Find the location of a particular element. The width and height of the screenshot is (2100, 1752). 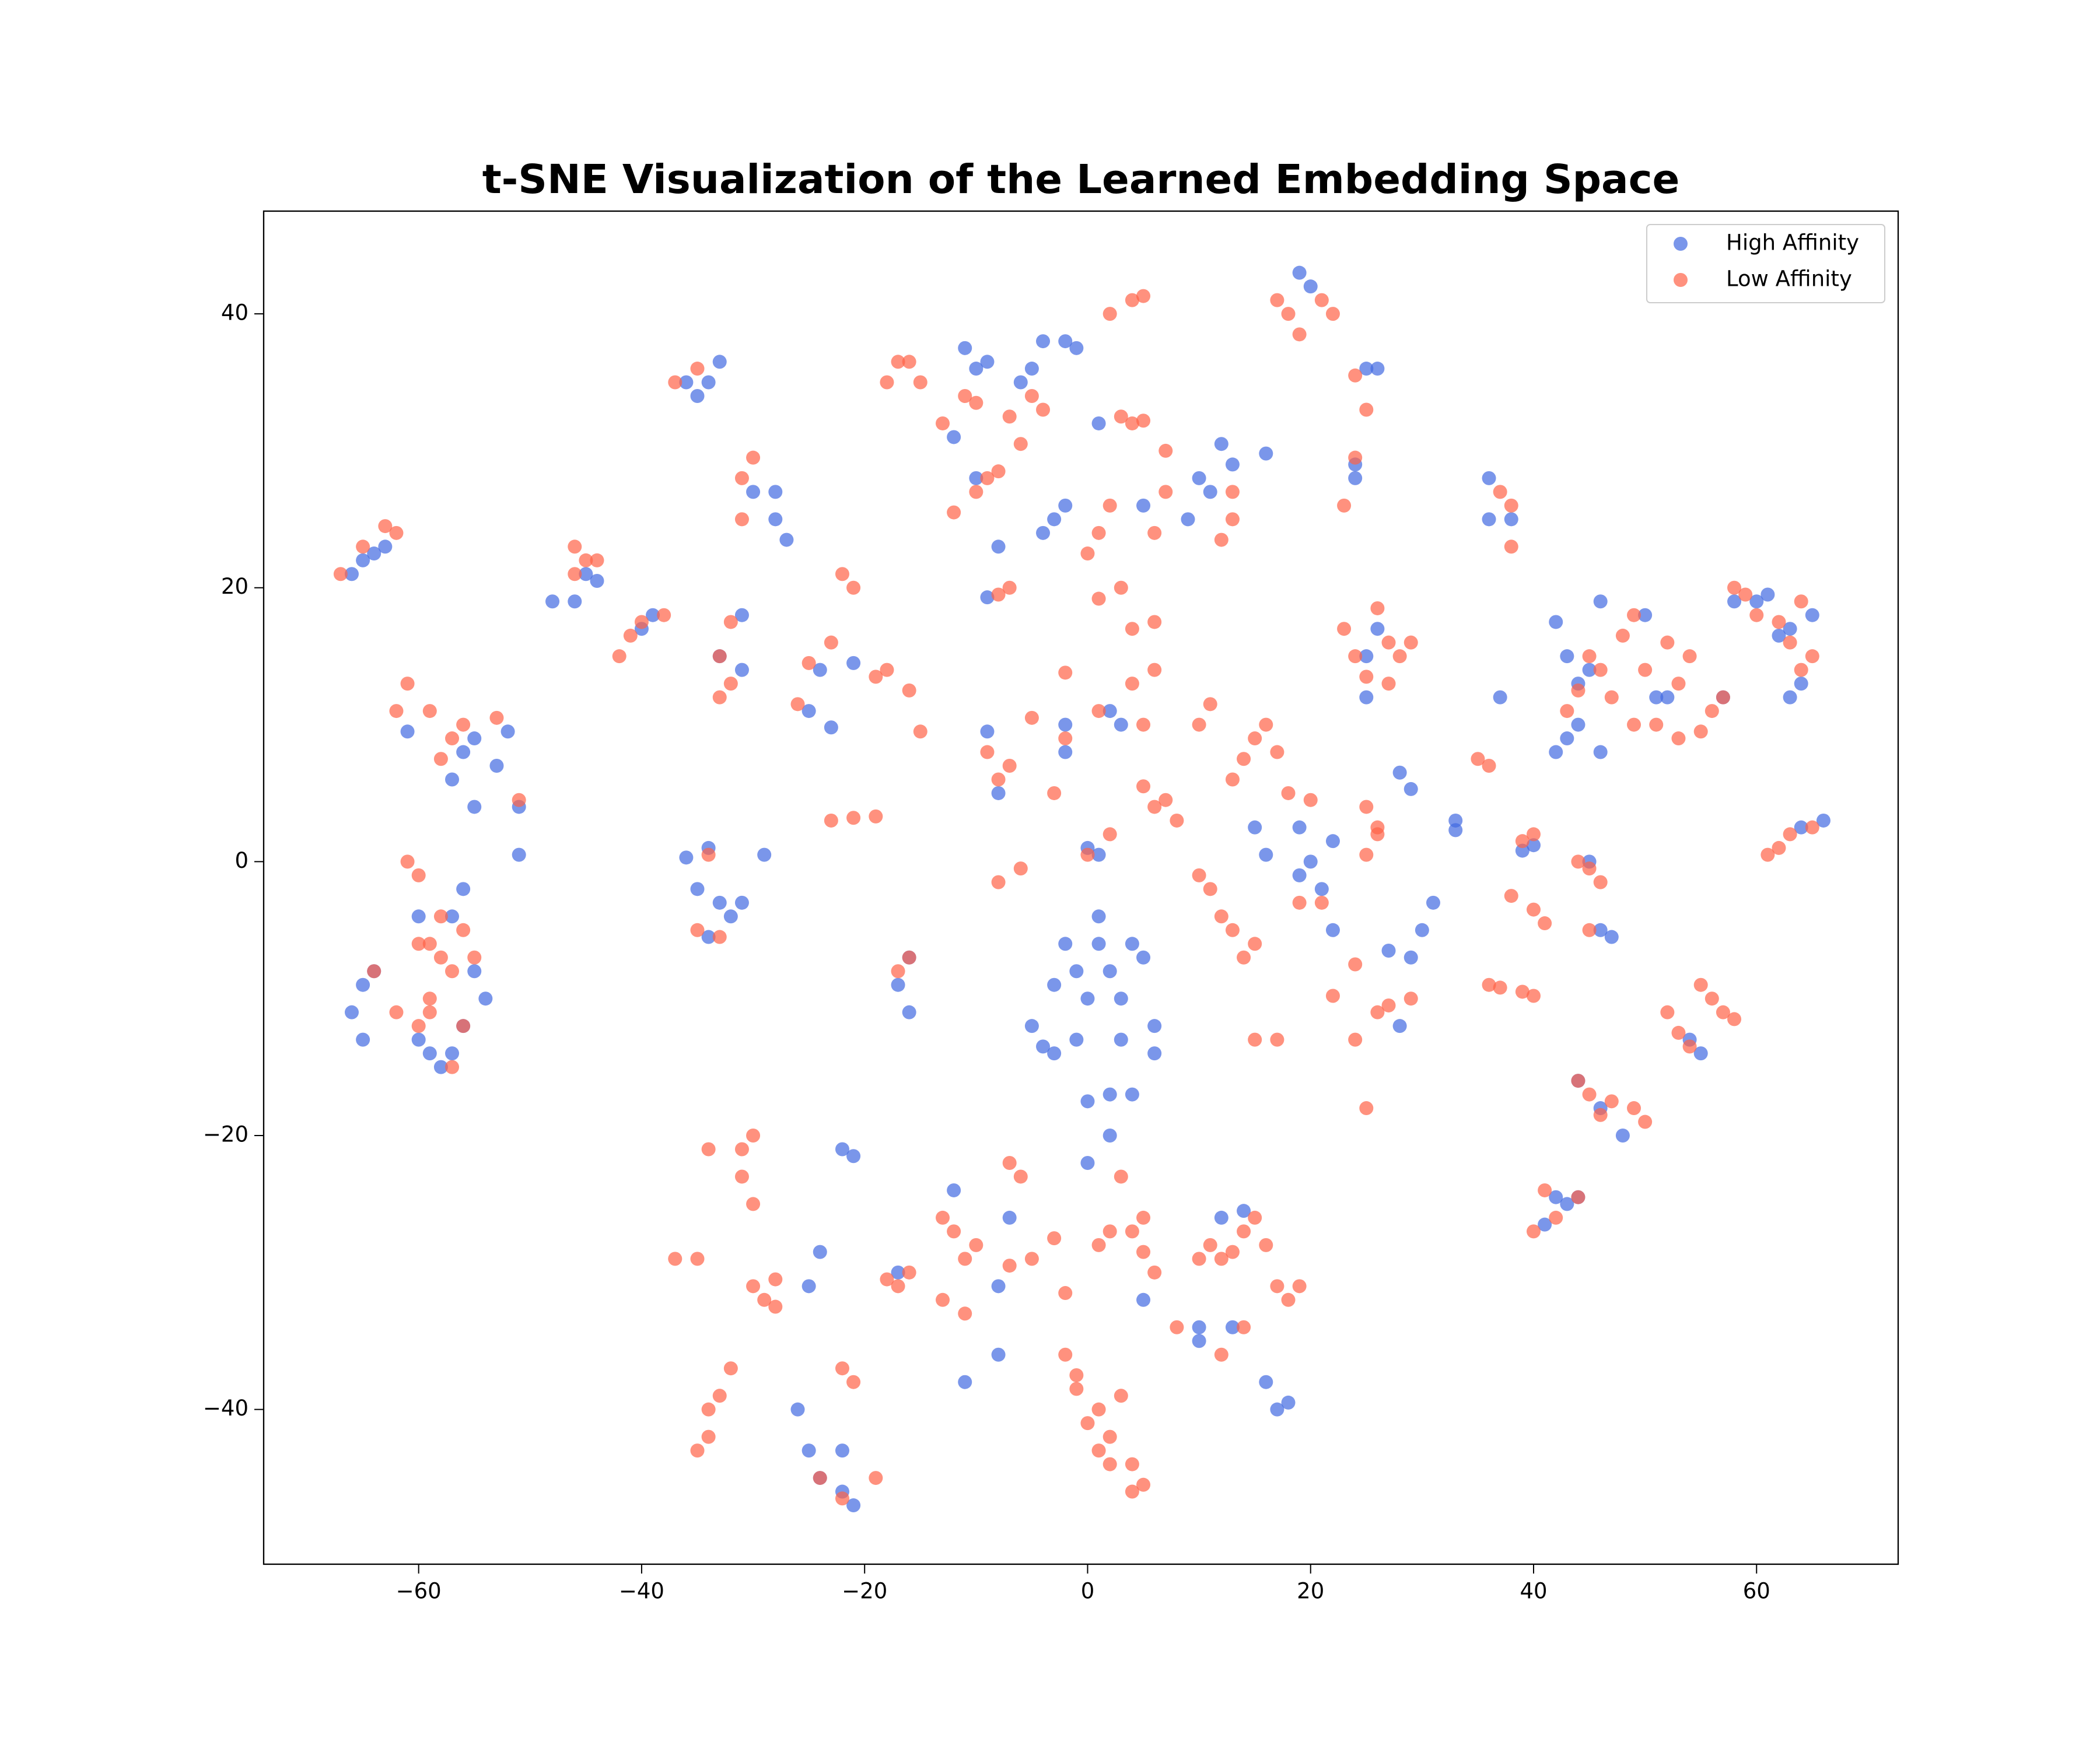

legend-label: High Affinity is located at coordinates (1792, 242).